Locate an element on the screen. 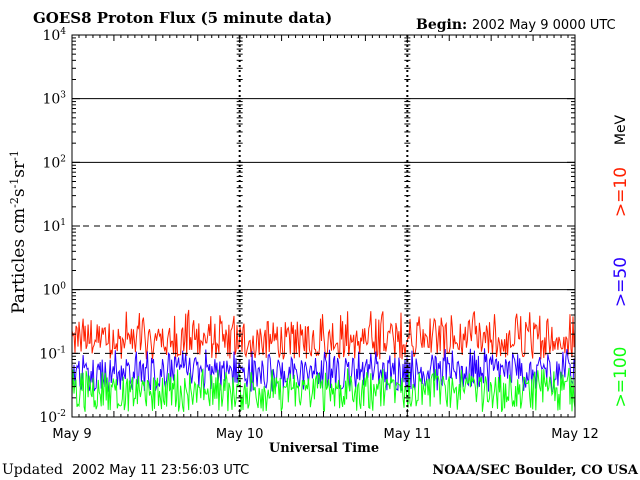 The image size is (640, 480). y-tick-label: 101 is located at coordinates (54, 226).